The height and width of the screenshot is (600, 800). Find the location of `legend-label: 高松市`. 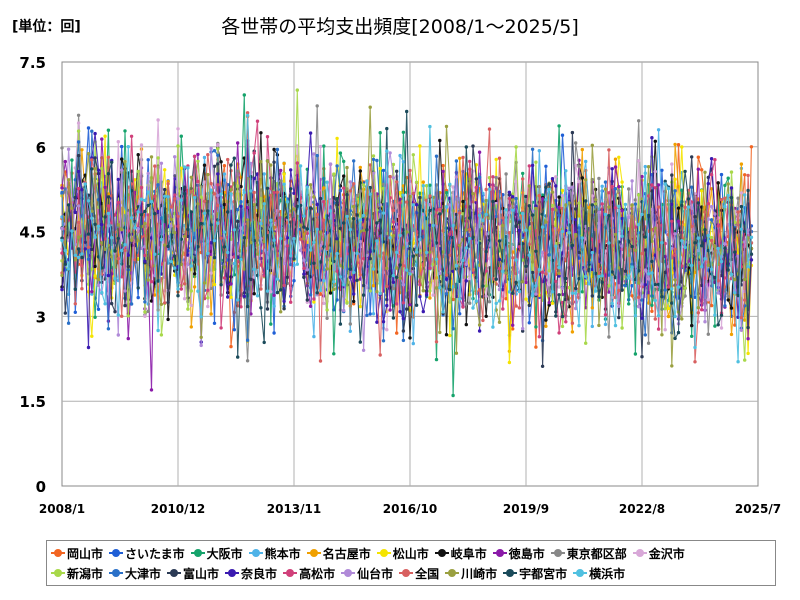

legend-label: 高松市 is located at coordinates (317, 573).